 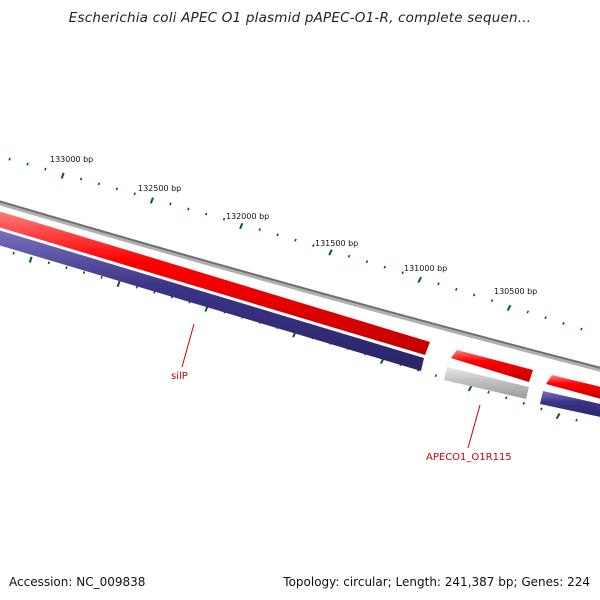 What do you see at coordinates (573, 387) in the screenshot?
I see `forward-strand-feature-right` at bounding box center [573, 387].